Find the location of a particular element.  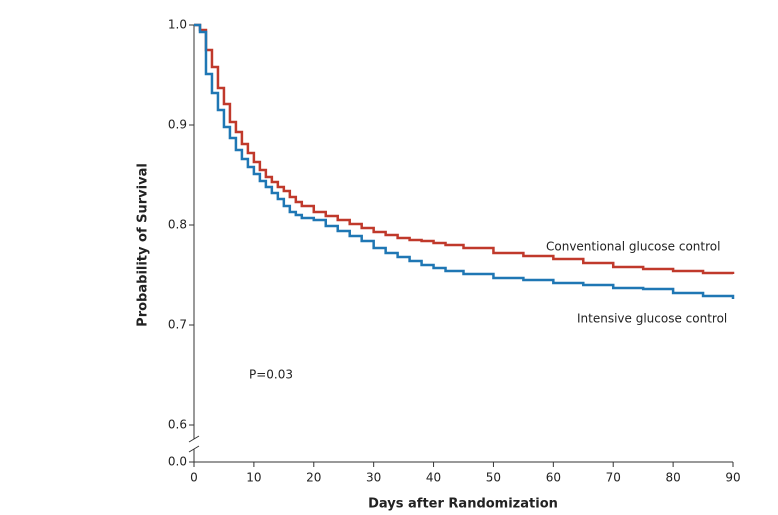

axis-break is located at coordinates (194, 444).